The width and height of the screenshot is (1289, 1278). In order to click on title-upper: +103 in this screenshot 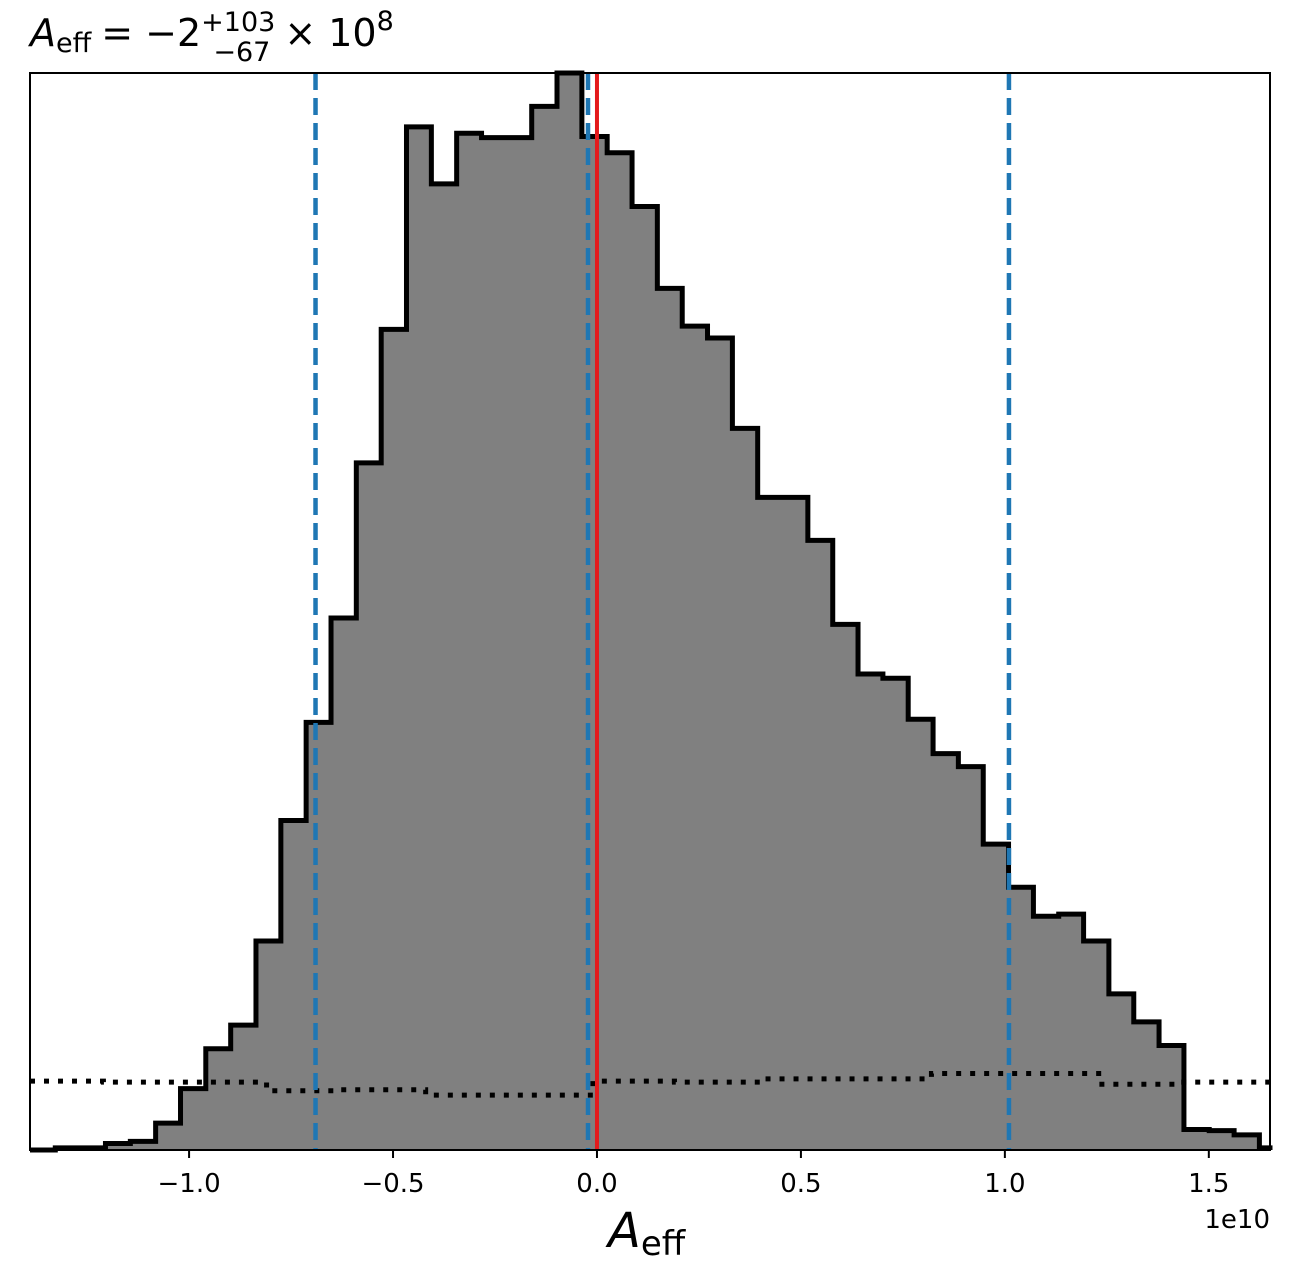, I will do `click(238, 22)`.